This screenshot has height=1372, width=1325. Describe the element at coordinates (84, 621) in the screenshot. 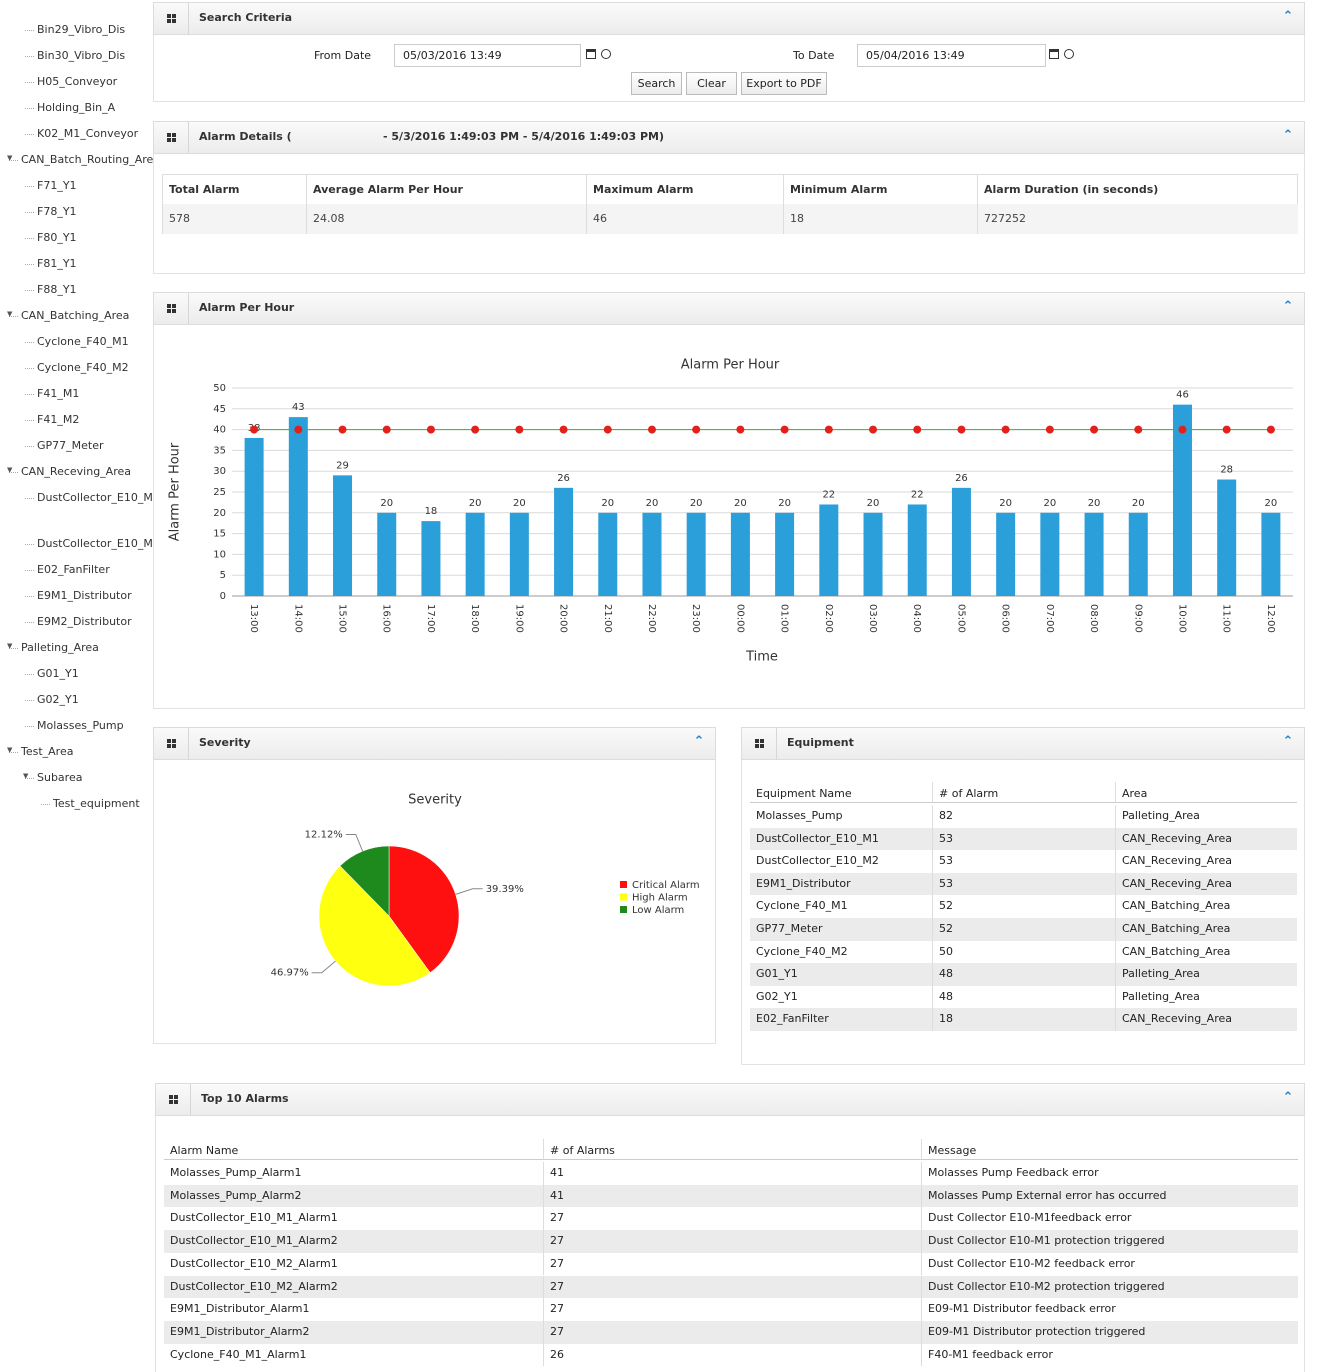

I see `tree-item: E9M2_Distributor` at that location.